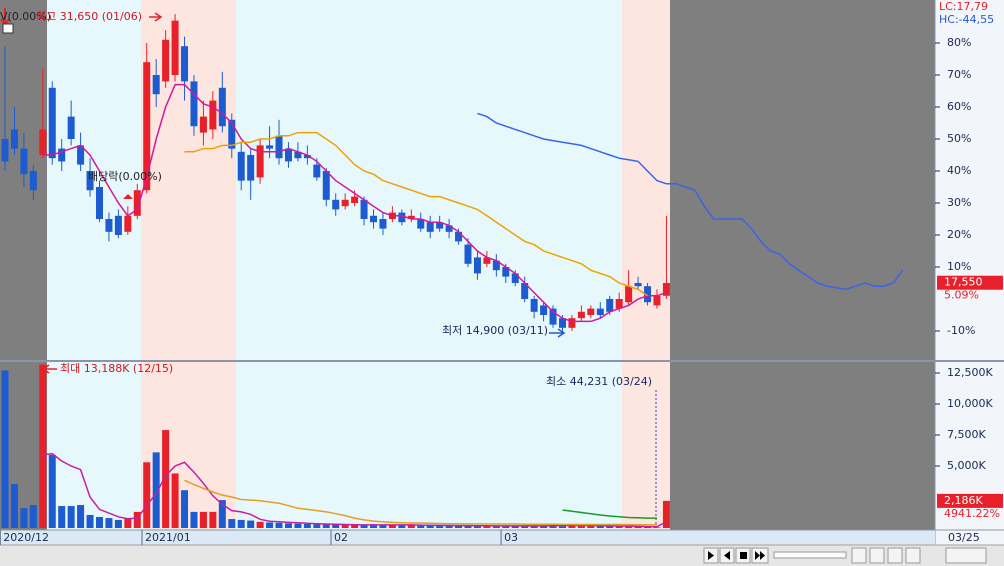  I want to click on y-tick-label: 50%, so click(959, 138).